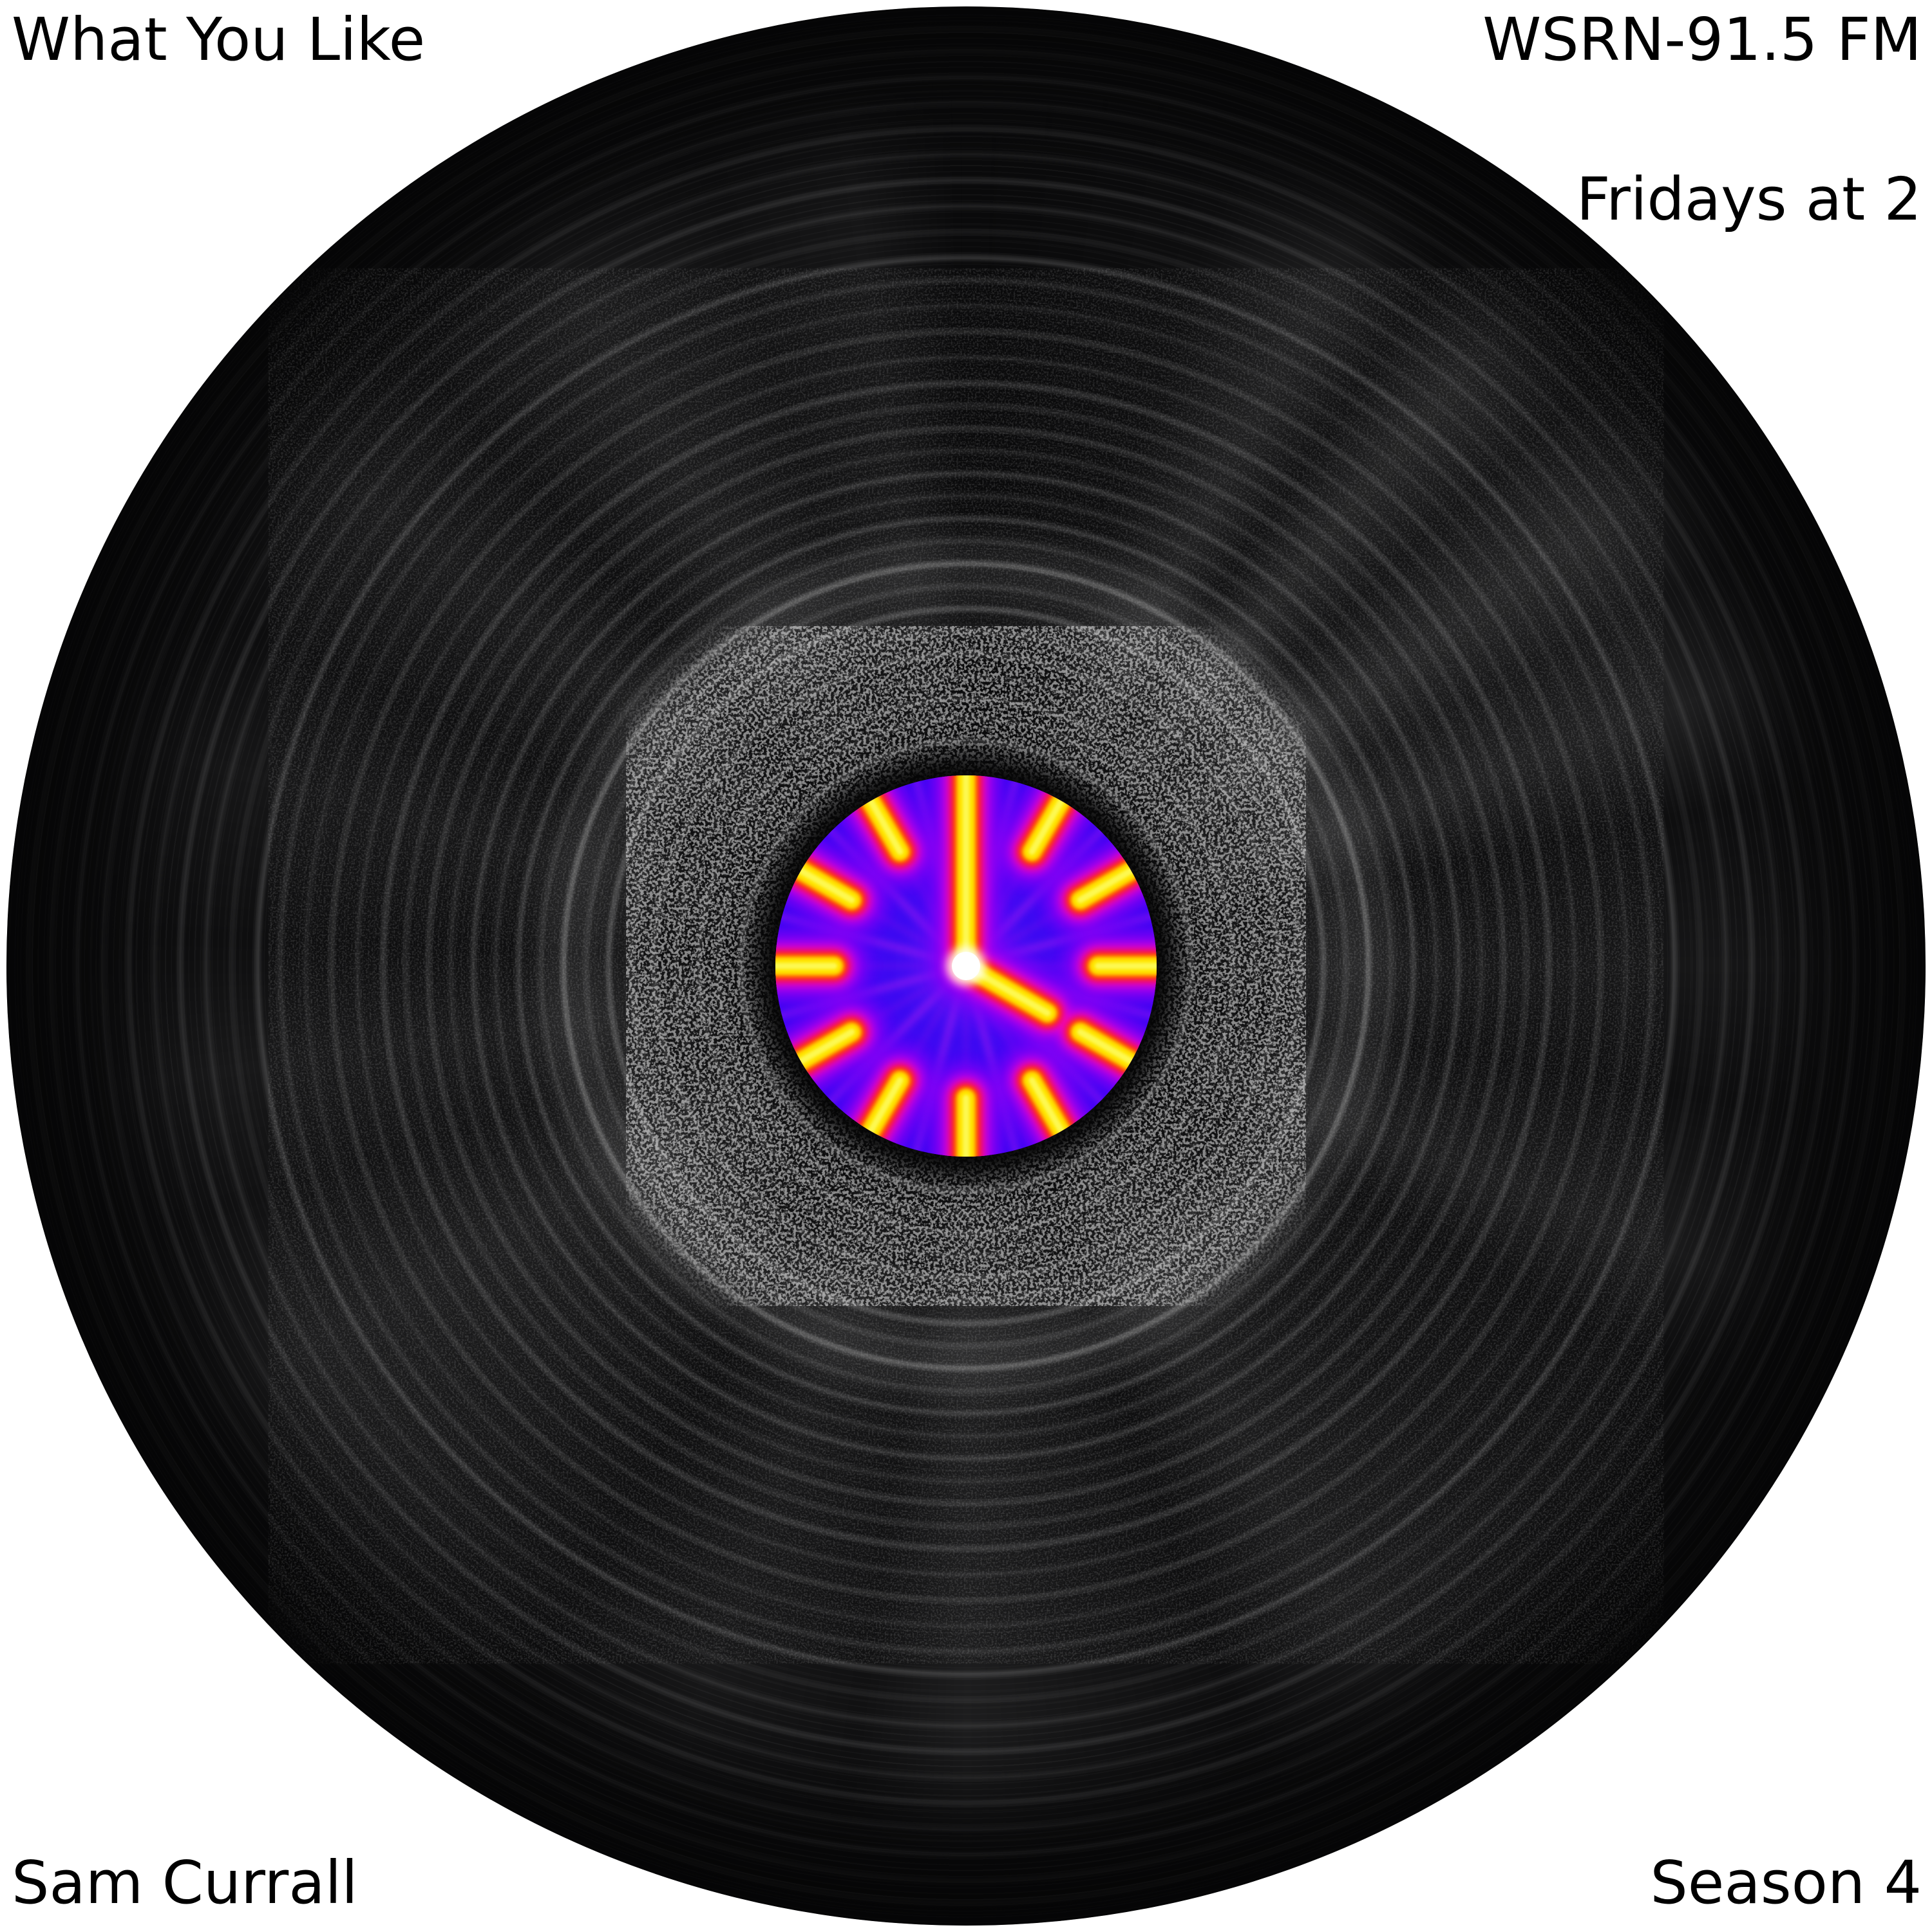 This screenshot has width=1932, height=1932. I want to click on station-and-time-block: WSRN-91.5 FM Fridays at 2, so click(1702, 120).